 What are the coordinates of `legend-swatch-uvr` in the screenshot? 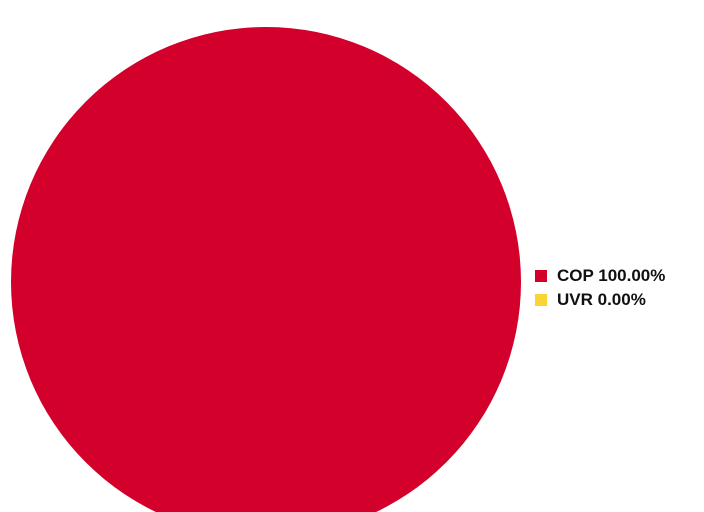 It's located at (541, 300).